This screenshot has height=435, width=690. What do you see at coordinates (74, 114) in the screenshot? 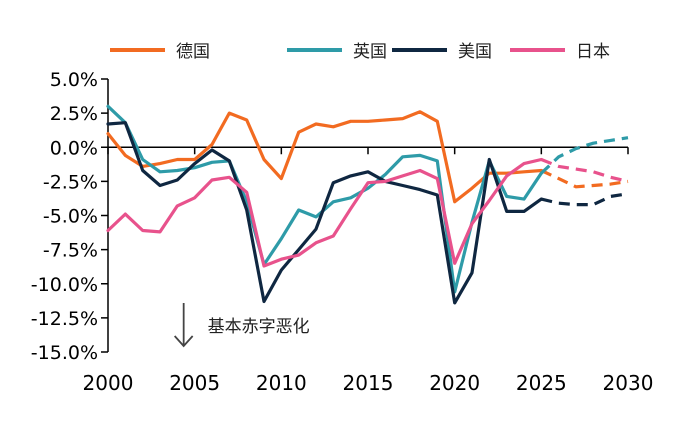
I see `y-tick-label: 2.5%` at bounding box center [74, 114].